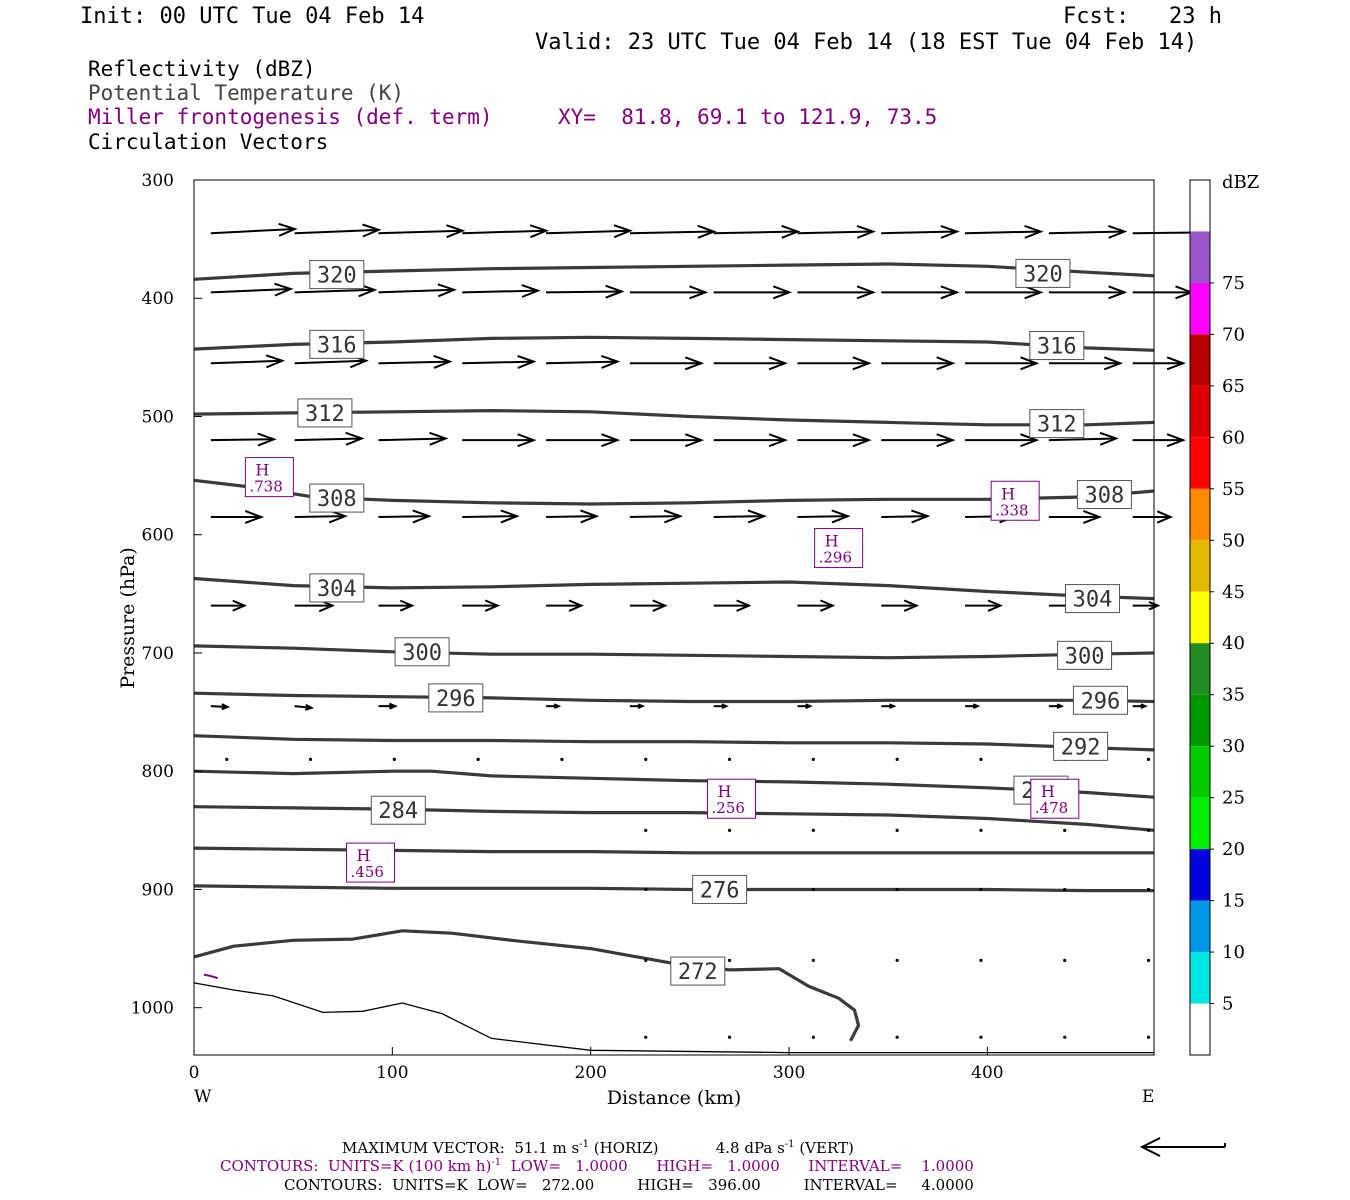 The image size is (1350, 1200). Describe the element at coordinates (158, 181) in the screenshot. I see `y-tick-label: 300` at that location.